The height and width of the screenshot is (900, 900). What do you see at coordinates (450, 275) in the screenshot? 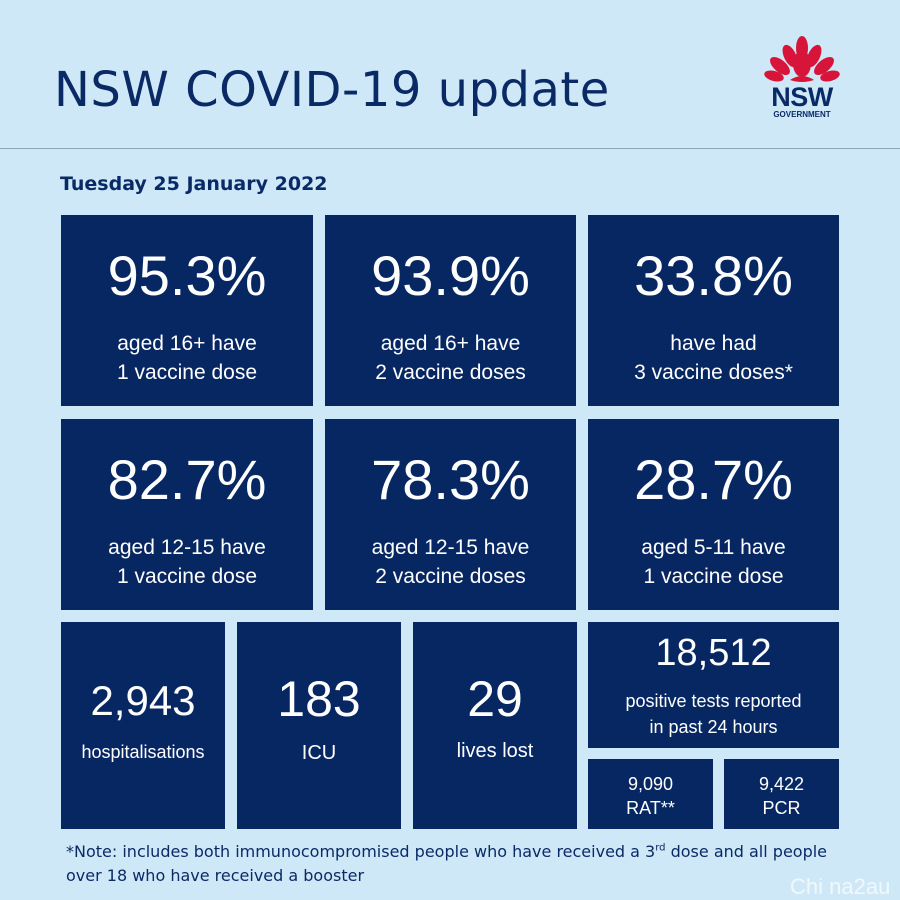
I see `tile-value: 93.9%` at bounding box center [450, 275].